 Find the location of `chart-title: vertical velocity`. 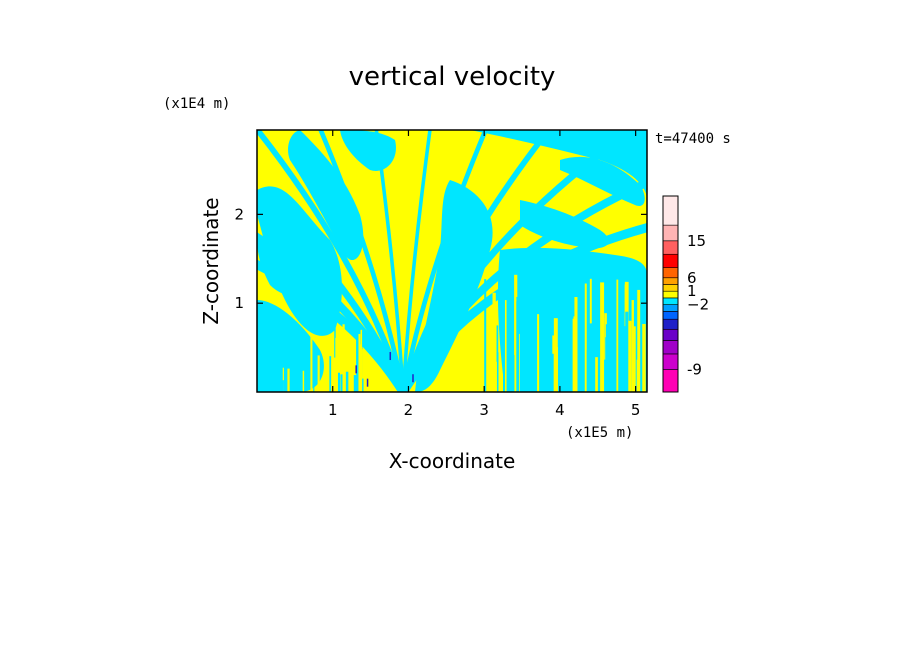

chart-title: vertical velocity is located at coordinates (452, 77).